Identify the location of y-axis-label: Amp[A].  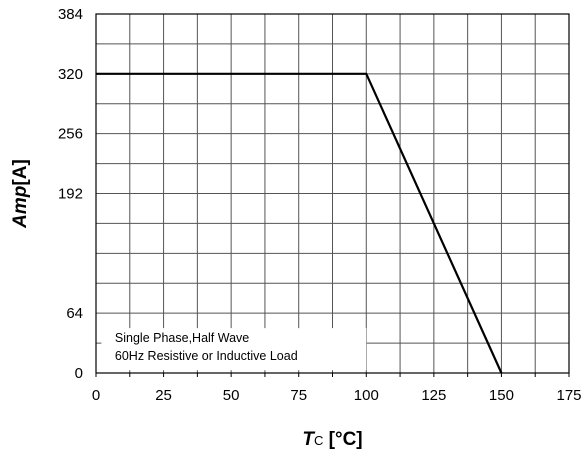
(20, 194).